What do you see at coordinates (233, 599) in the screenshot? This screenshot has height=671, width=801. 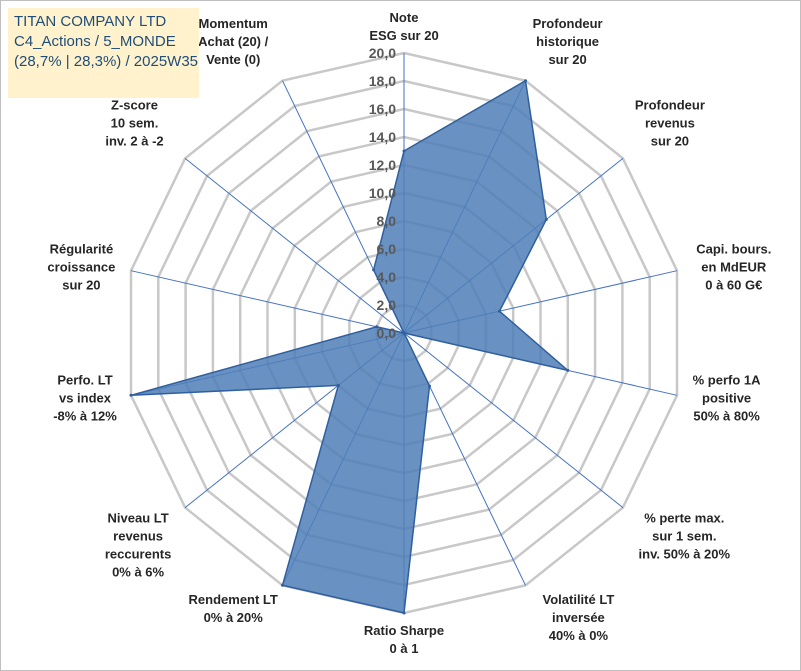 I see `axis-label-8-line-0: Rendement LT` at bounding box center [233, 599].